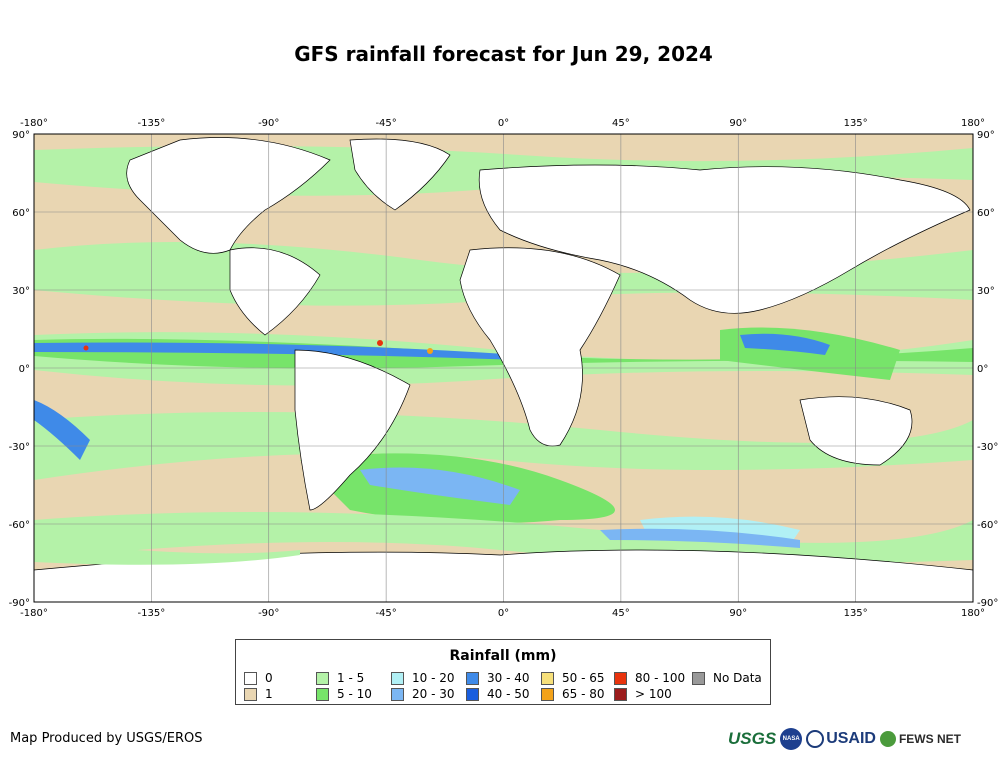  Describe the element at coordinates (19, 525) in the screenshot. I see `lat-label-left: -60°` at that location.